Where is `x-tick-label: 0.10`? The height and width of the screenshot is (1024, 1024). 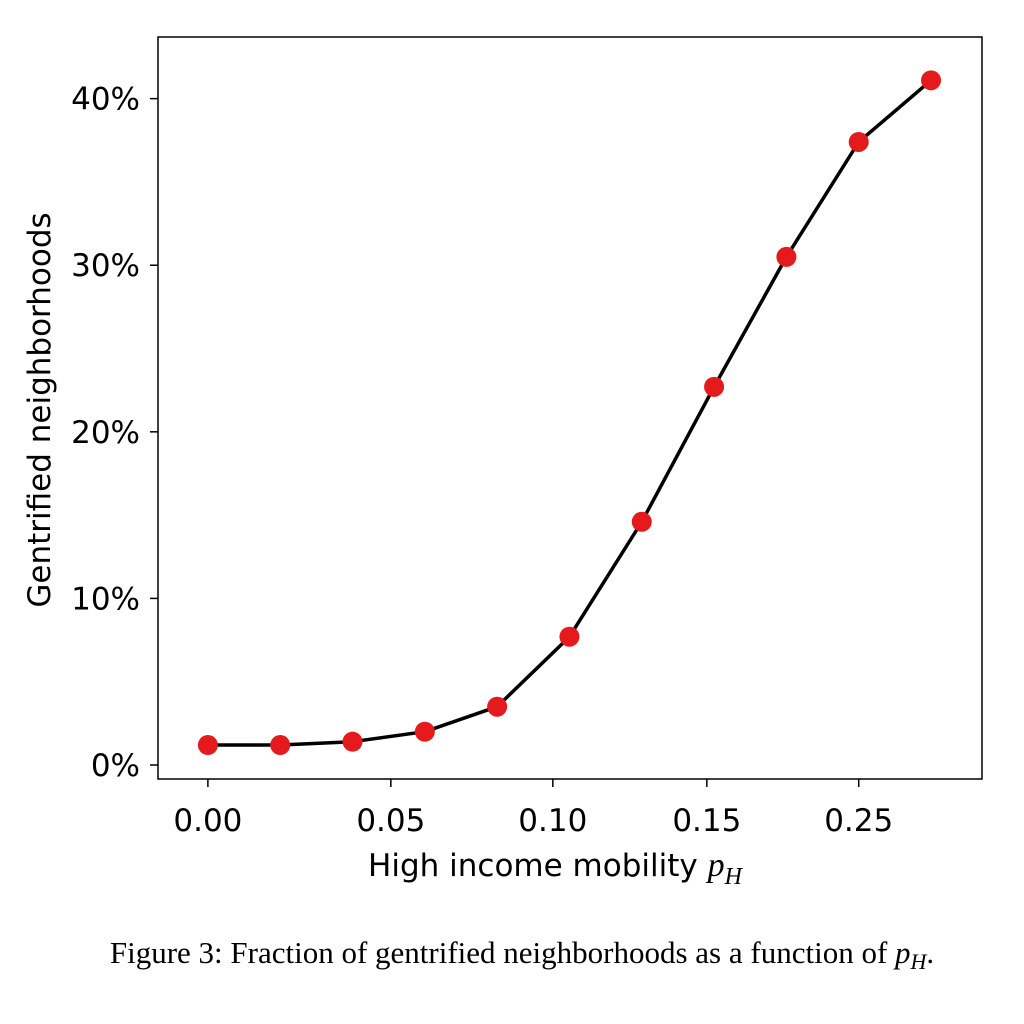
x-tick-label: 0.10 is located at coordinates (552, 821).